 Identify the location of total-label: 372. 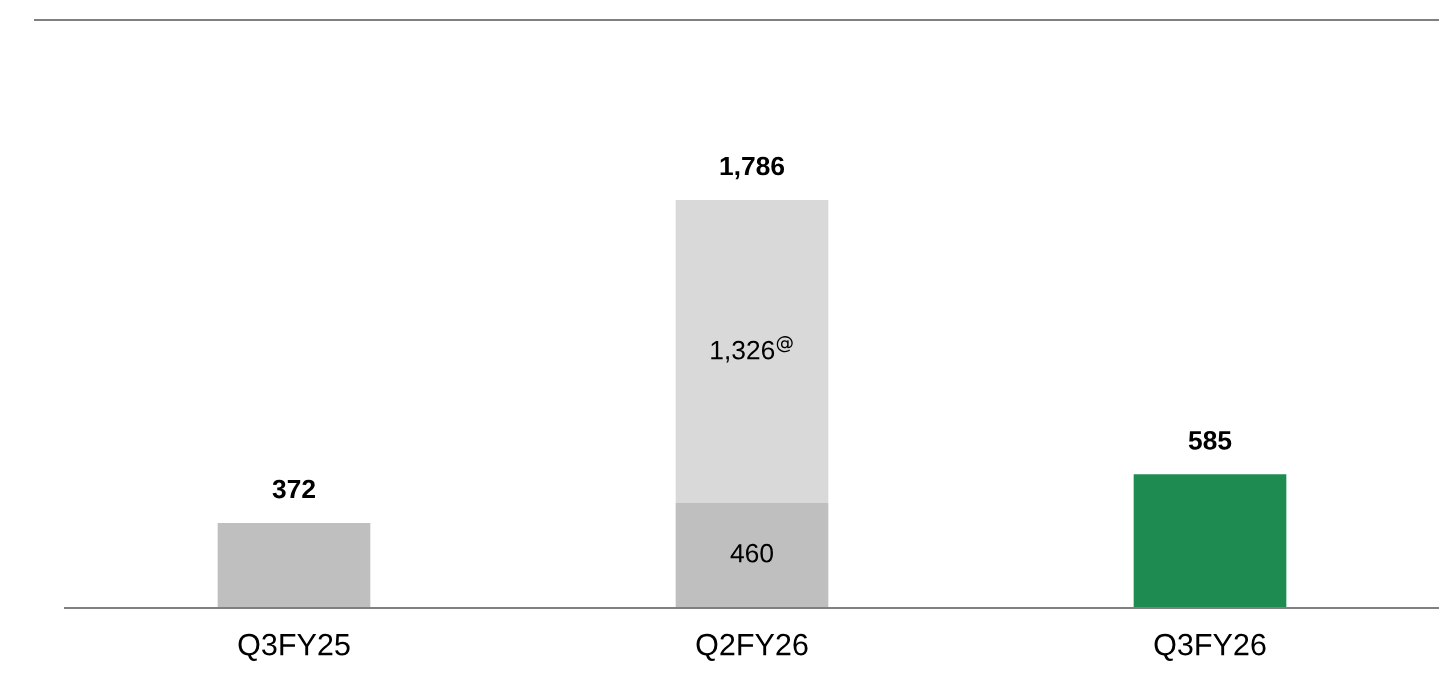
(293, 489).